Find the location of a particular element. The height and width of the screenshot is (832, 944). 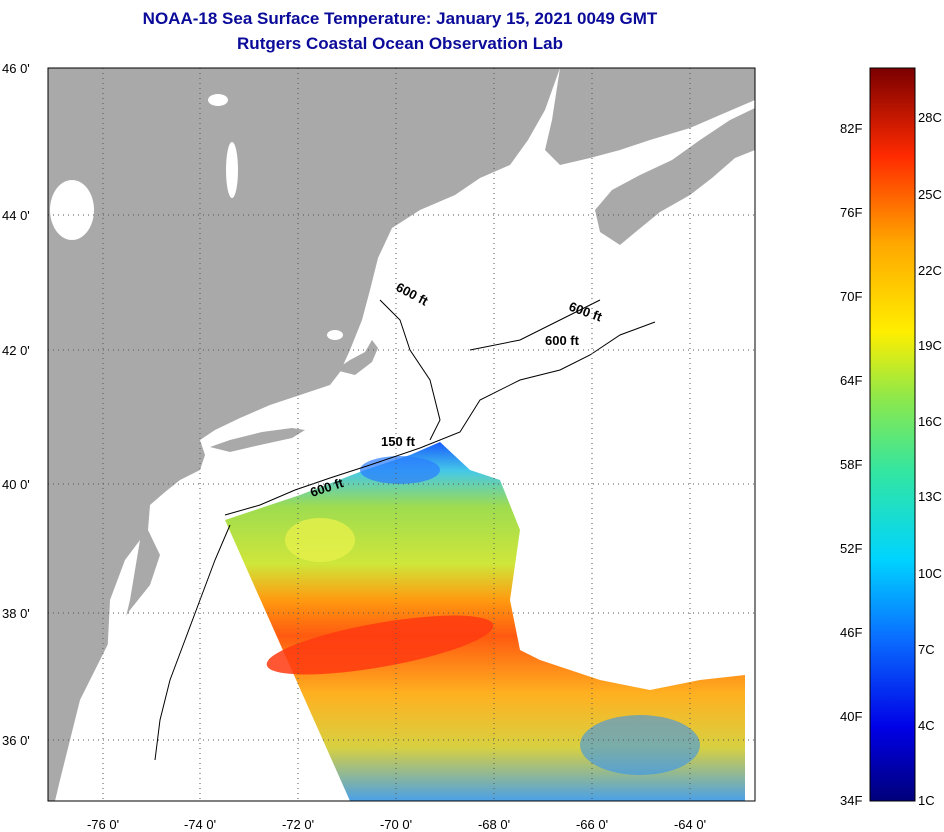

contour-label: 600 ft is located at coordinates (562, 340).